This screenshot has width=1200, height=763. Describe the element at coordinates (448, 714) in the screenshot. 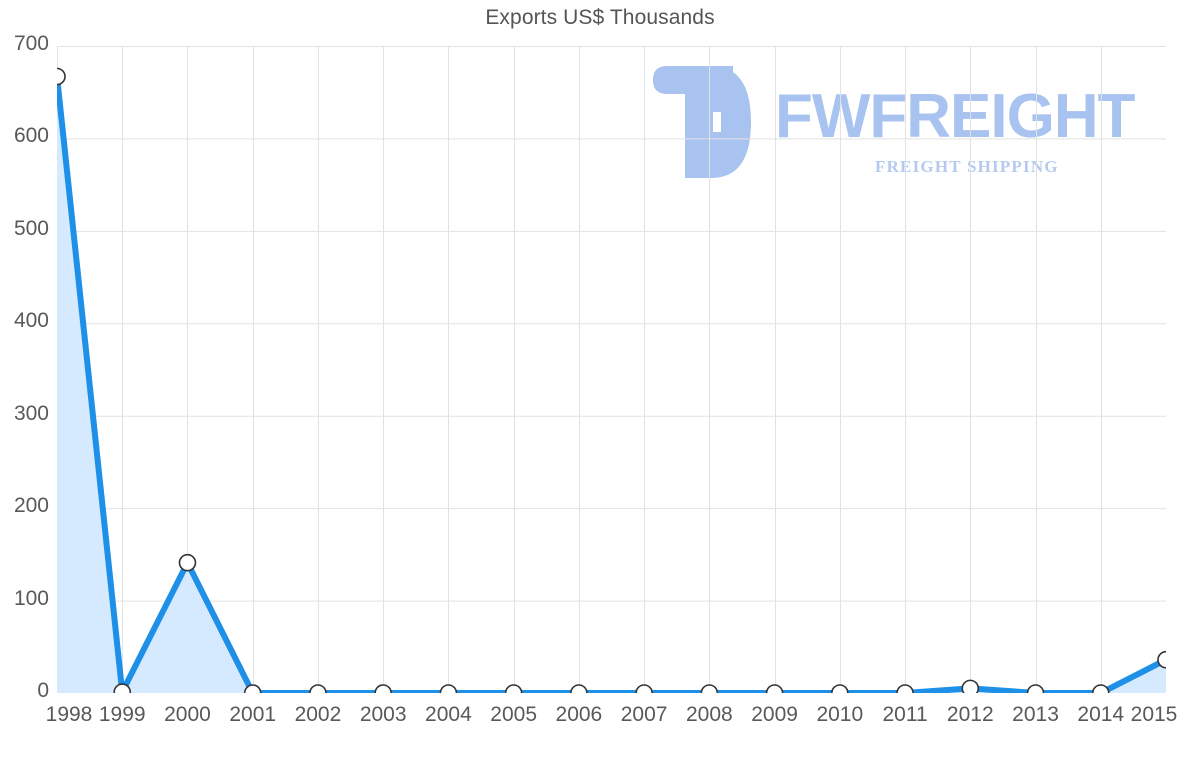

I see `x-axis-tick-label: 2004` at that location.